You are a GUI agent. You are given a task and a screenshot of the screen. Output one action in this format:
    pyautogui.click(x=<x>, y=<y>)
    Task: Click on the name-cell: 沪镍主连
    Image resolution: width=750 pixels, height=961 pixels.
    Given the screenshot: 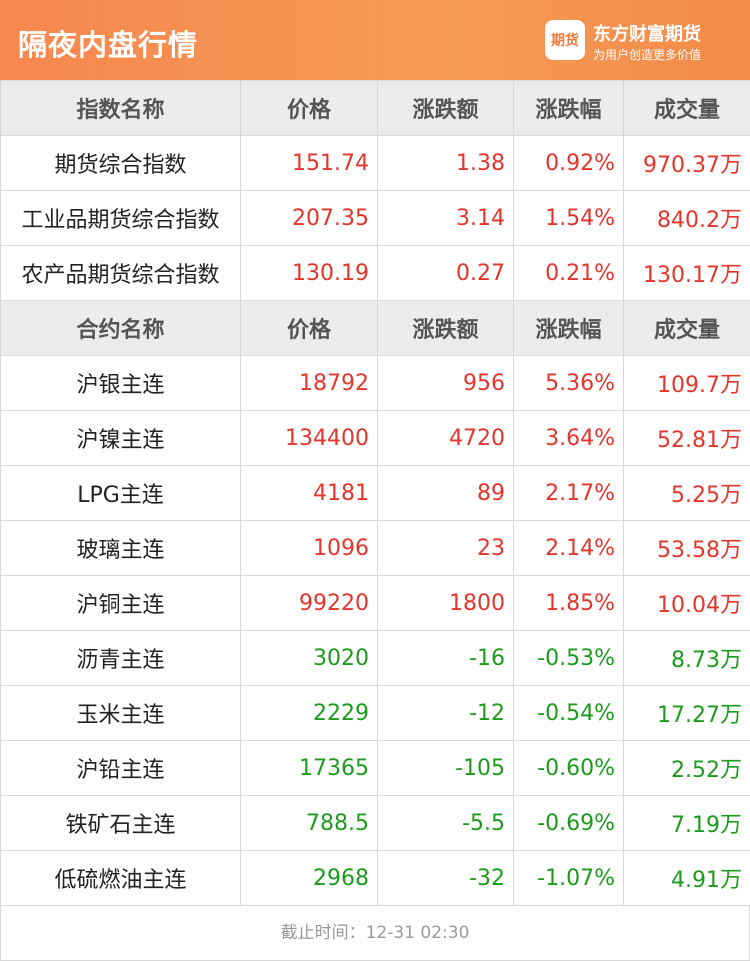 What is the action you would take?
    pyautogui.click(x=120, y=438)
    